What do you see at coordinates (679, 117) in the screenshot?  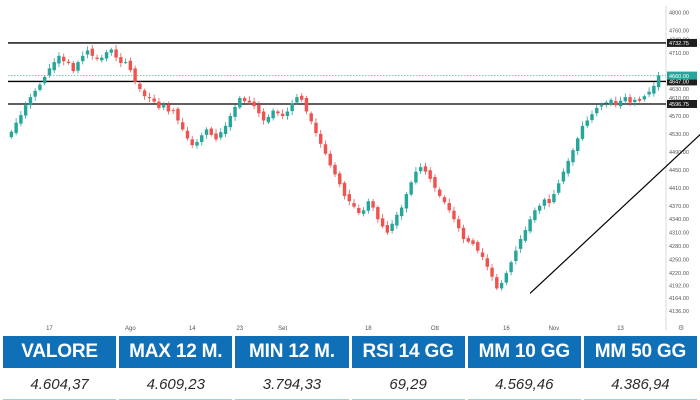 I see `y-tick-label: 4570.00` at bounding box center [679, 117].